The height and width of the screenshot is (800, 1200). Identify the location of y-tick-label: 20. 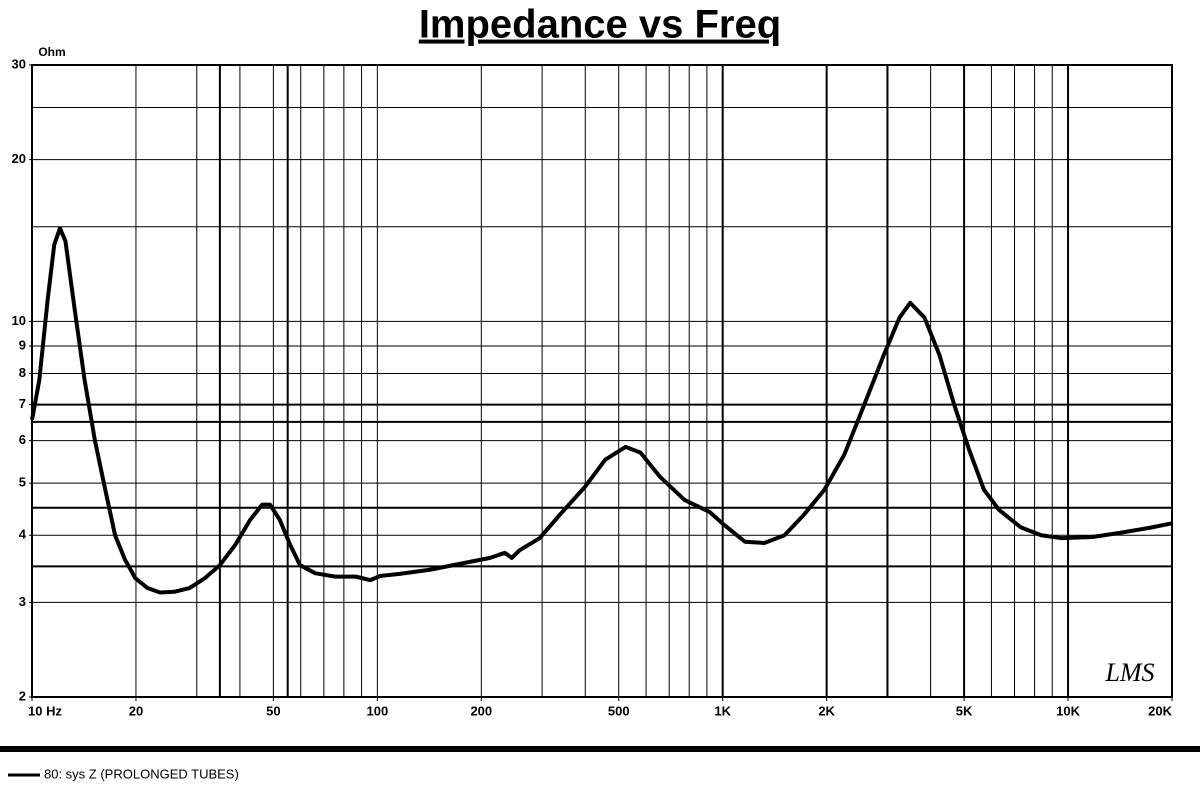
(19, 158).